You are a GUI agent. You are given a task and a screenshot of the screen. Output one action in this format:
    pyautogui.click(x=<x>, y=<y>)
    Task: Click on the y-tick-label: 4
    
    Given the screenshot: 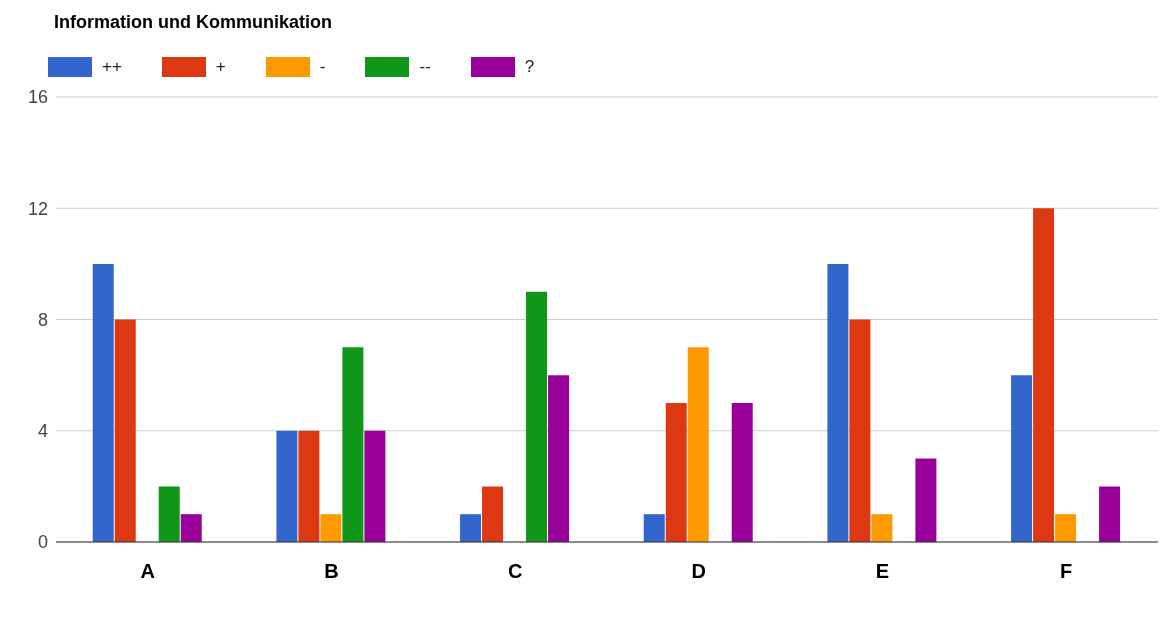 What is the action you would take?
    pyautogui.click(x=42, y=431)
    